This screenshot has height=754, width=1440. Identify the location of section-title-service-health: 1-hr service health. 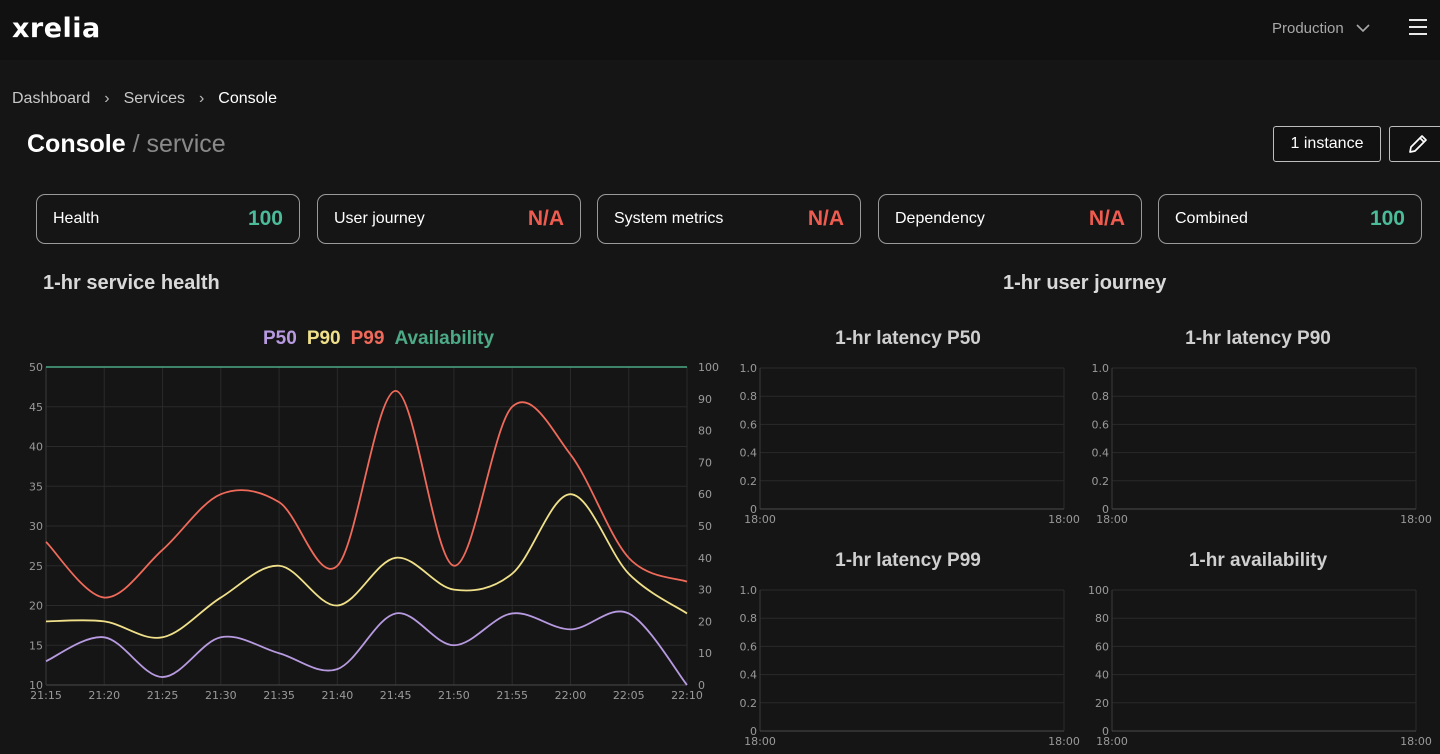
(131, 283).